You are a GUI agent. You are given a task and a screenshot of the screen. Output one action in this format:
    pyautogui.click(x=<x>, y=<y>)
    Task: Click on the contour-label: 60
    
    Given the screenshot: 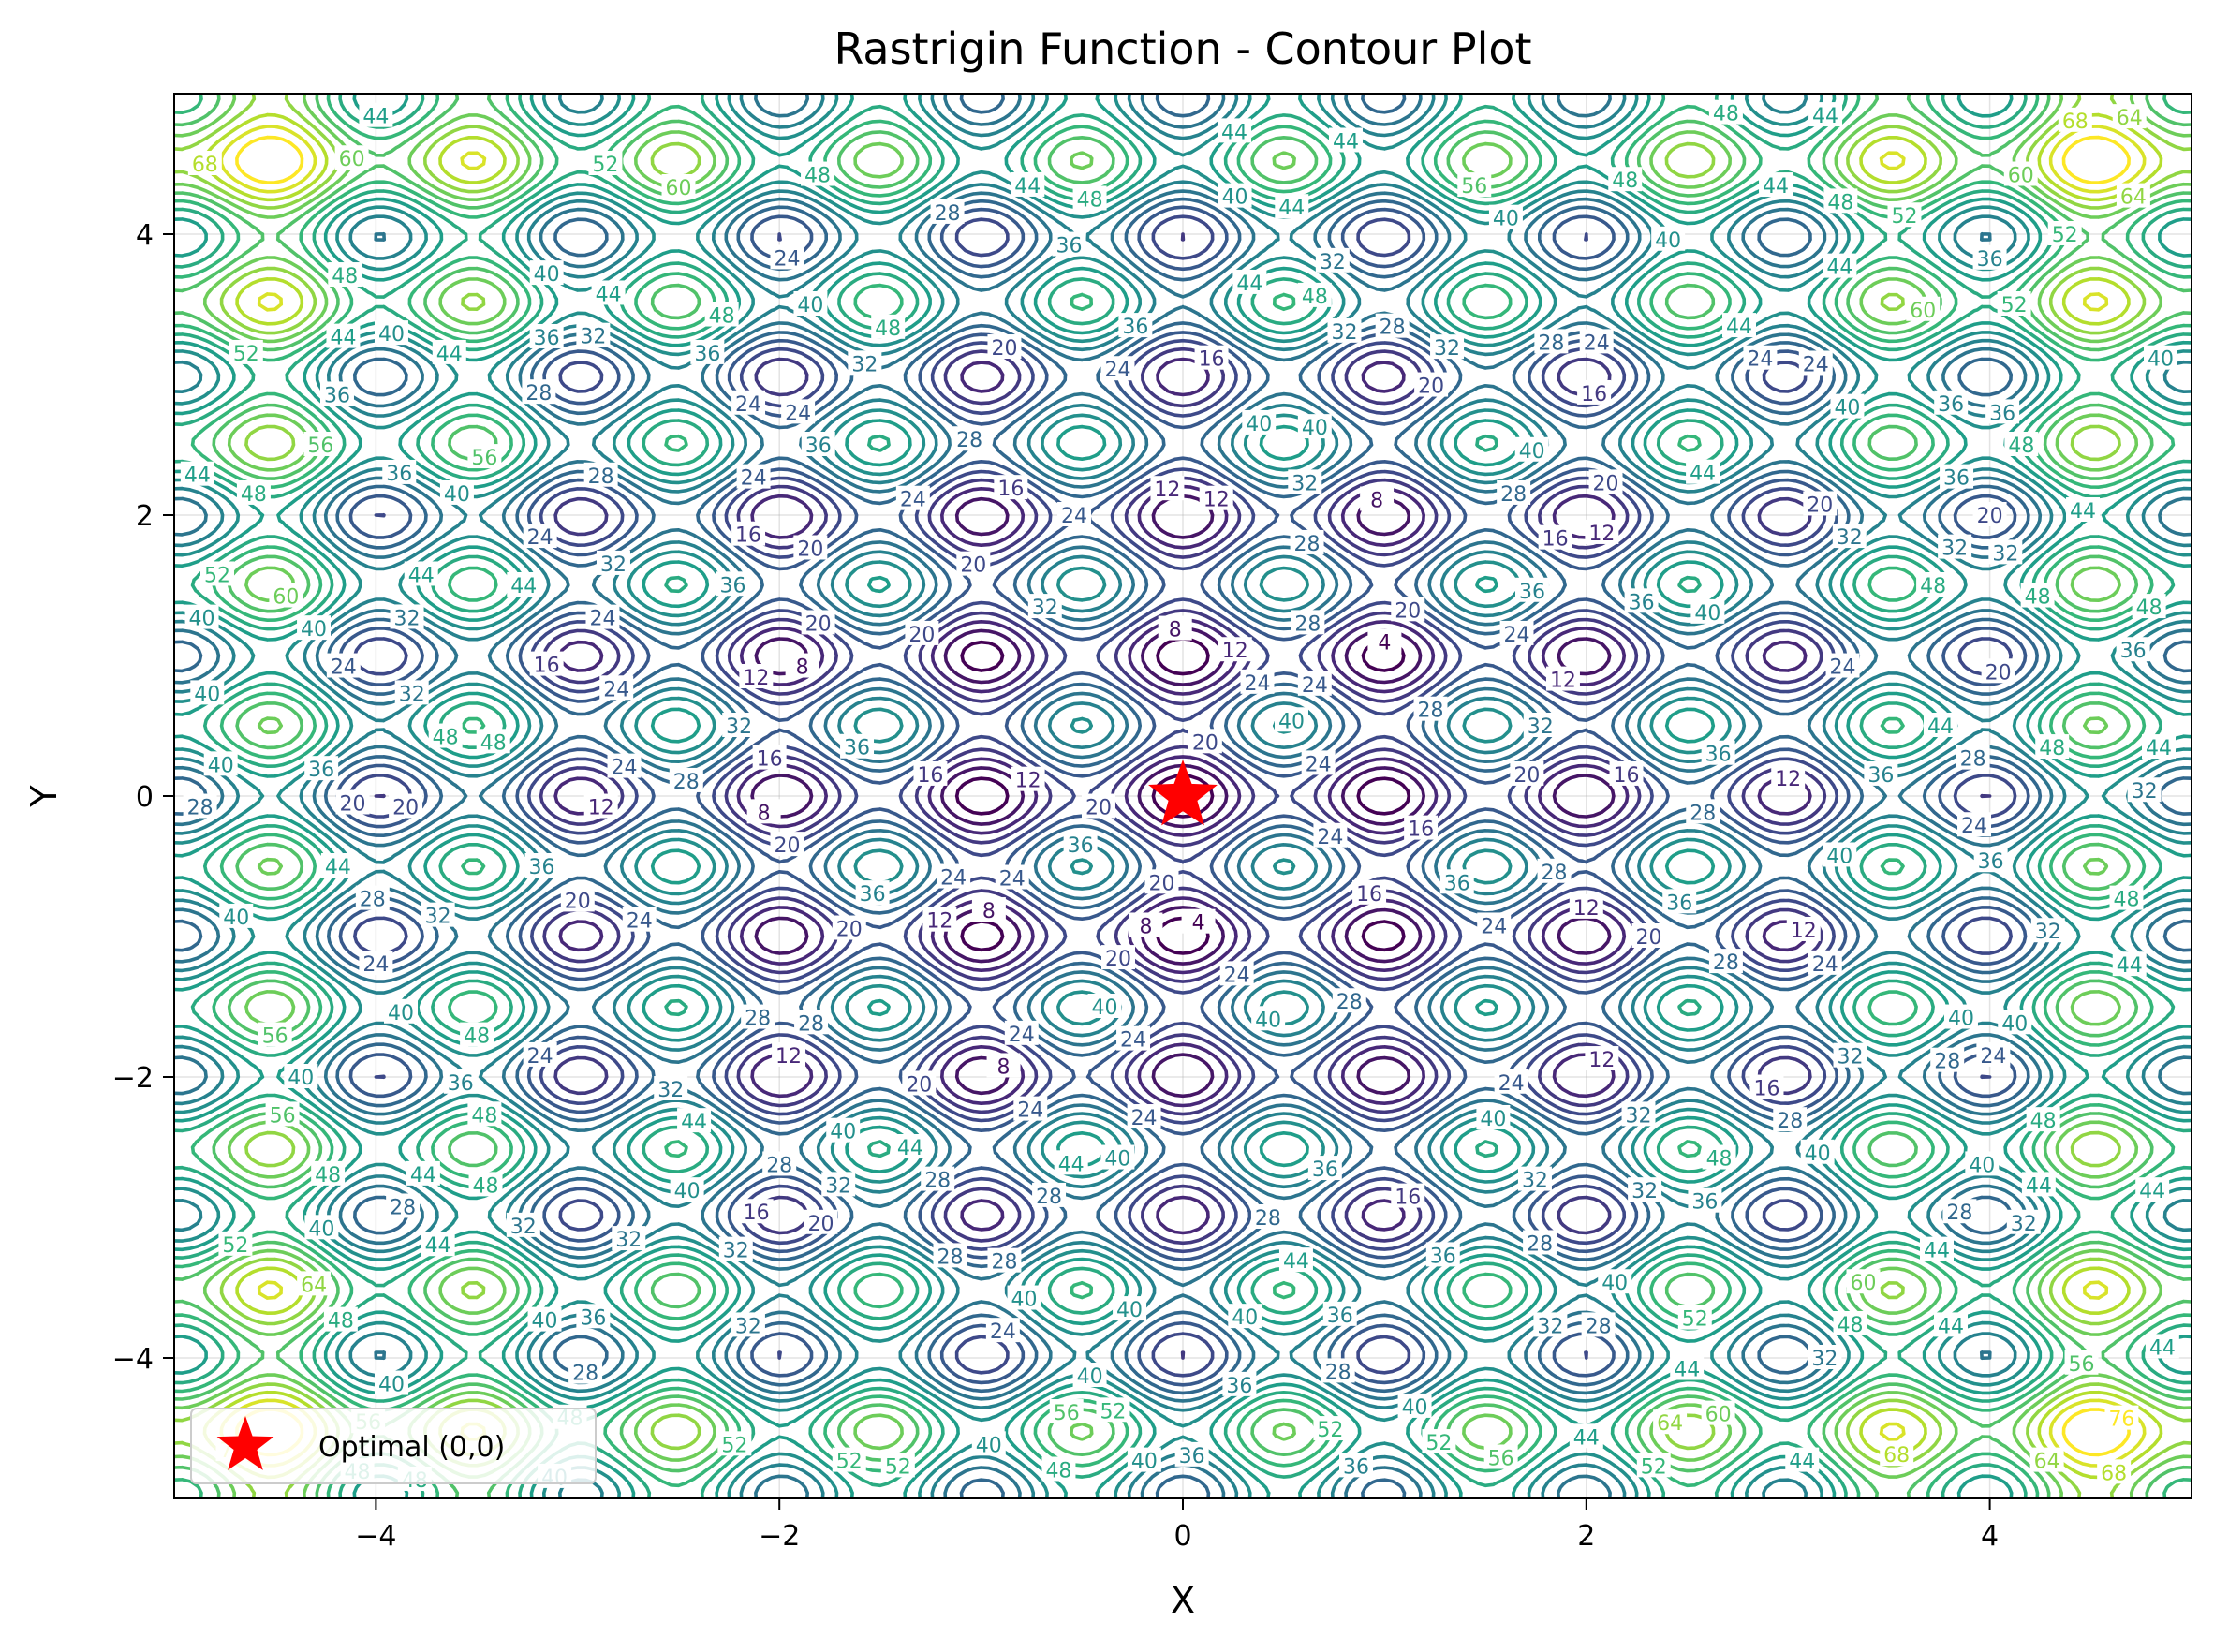 What is the action you would take?
    pyautogui.click(x=1864, y=1283)
    